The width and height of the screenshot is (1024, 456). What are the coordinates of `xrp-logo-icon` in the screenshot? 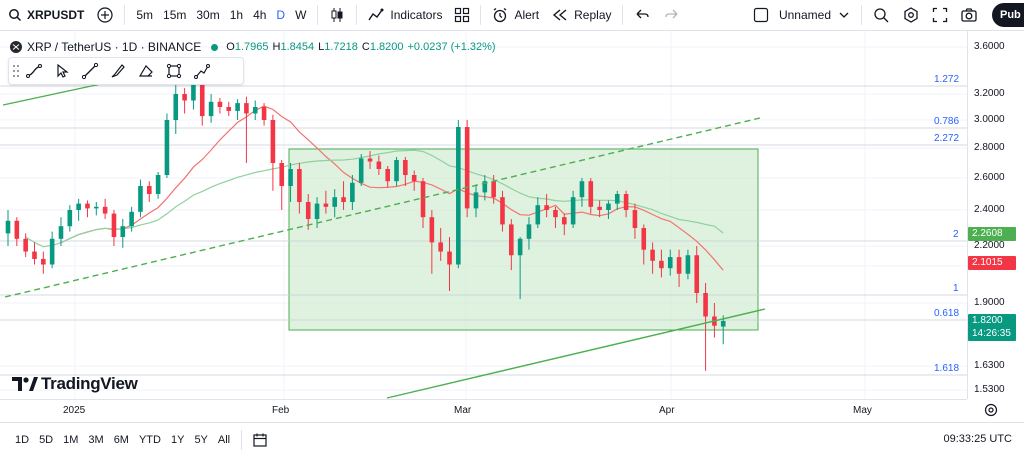 It's located at (16, 47).